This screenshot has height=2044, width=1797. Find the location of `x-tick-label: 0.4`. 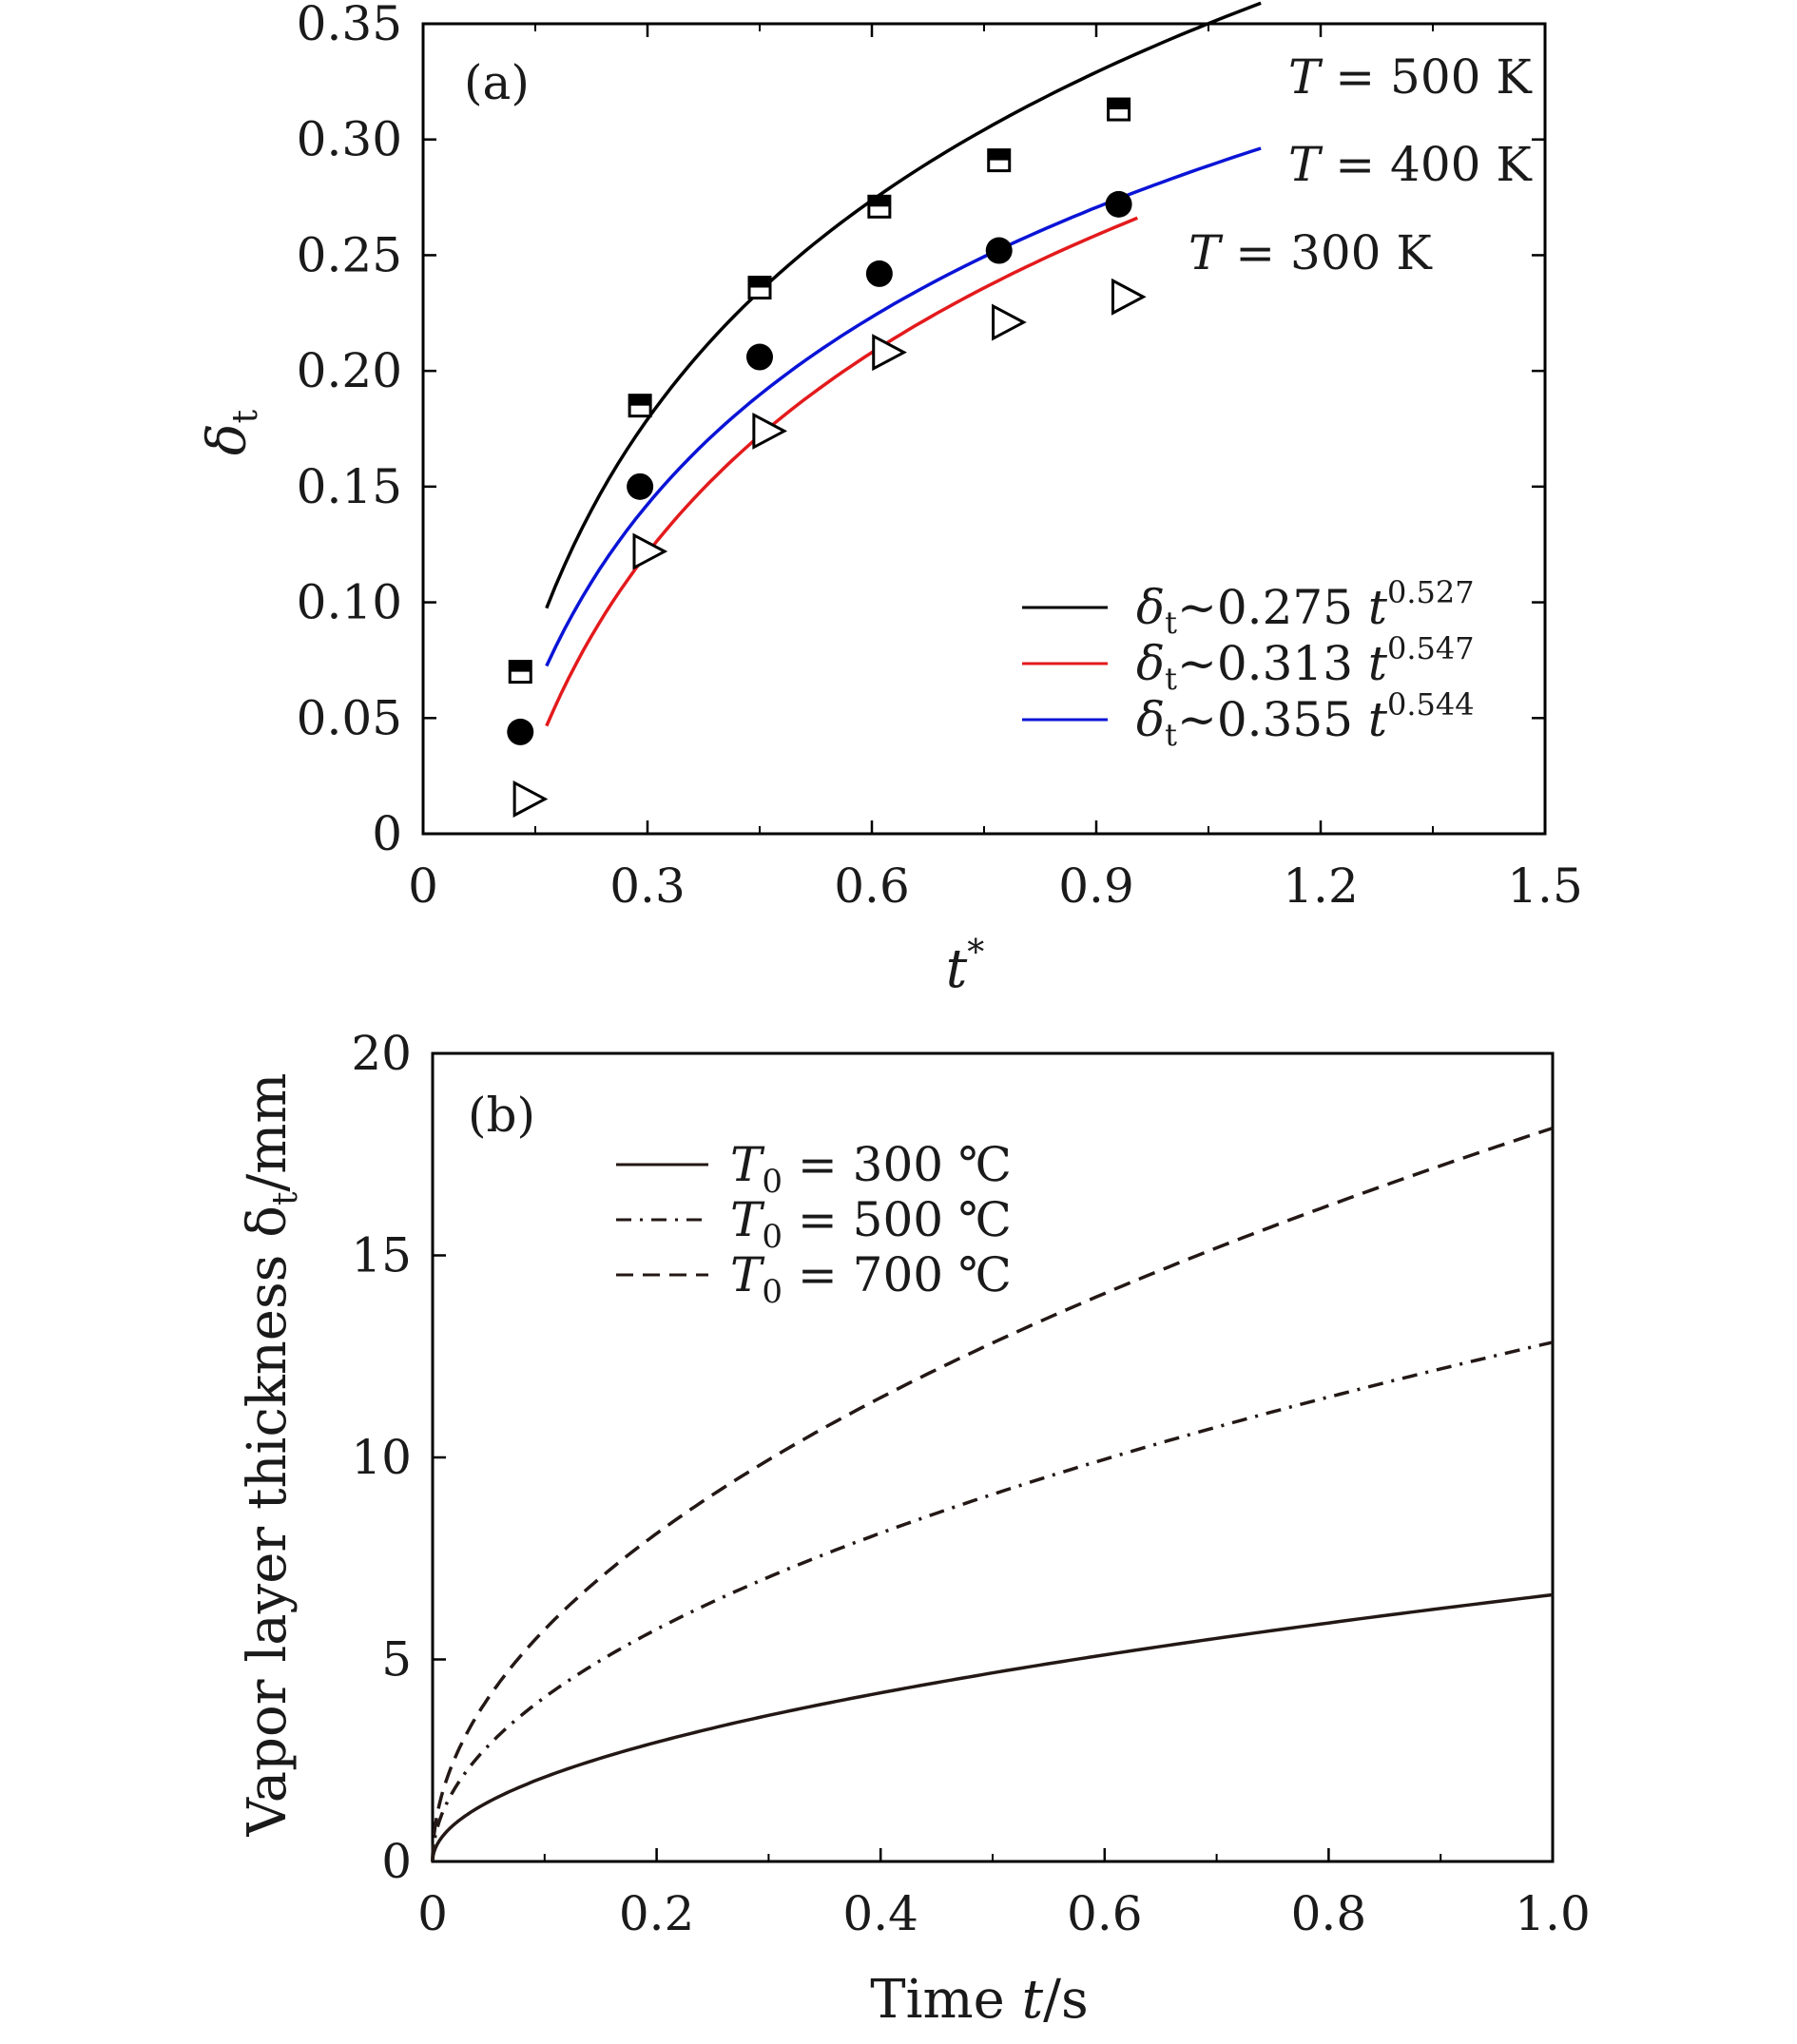

x-tick-label: 0.4 is located at coordinates (880, 1914).